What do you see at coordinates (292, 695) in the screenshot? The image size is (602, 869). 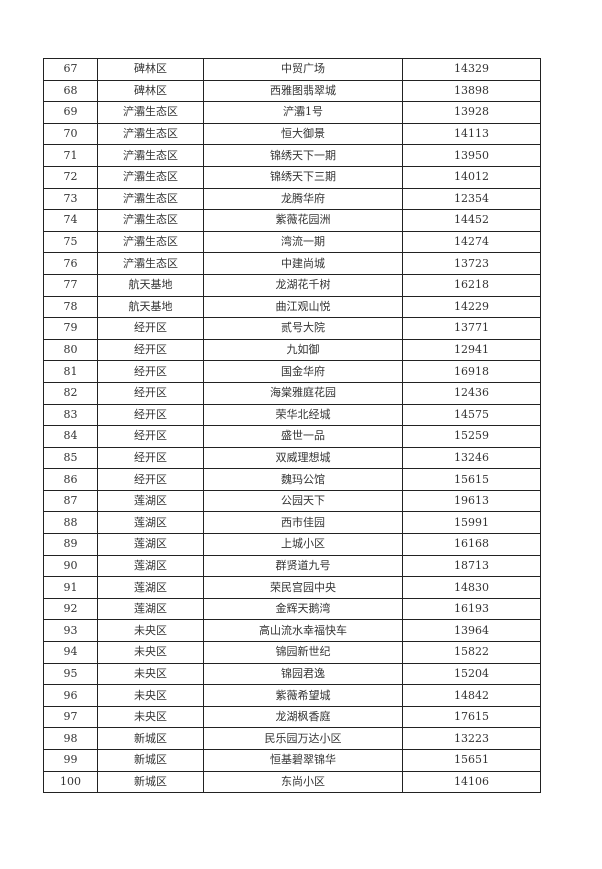 I see `table-row: 96 未央区 紫薇希望城 14842` at bounding box center [292, 695].